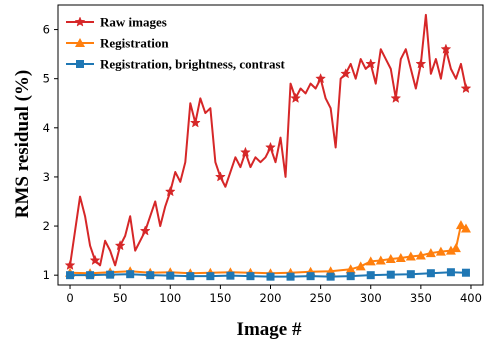 This screenshot has width=488, height=348. What do you see at coordinates (69, 298) in the screenshot?
I see `x-tick-label: 0` at bounding box center [69, 298].